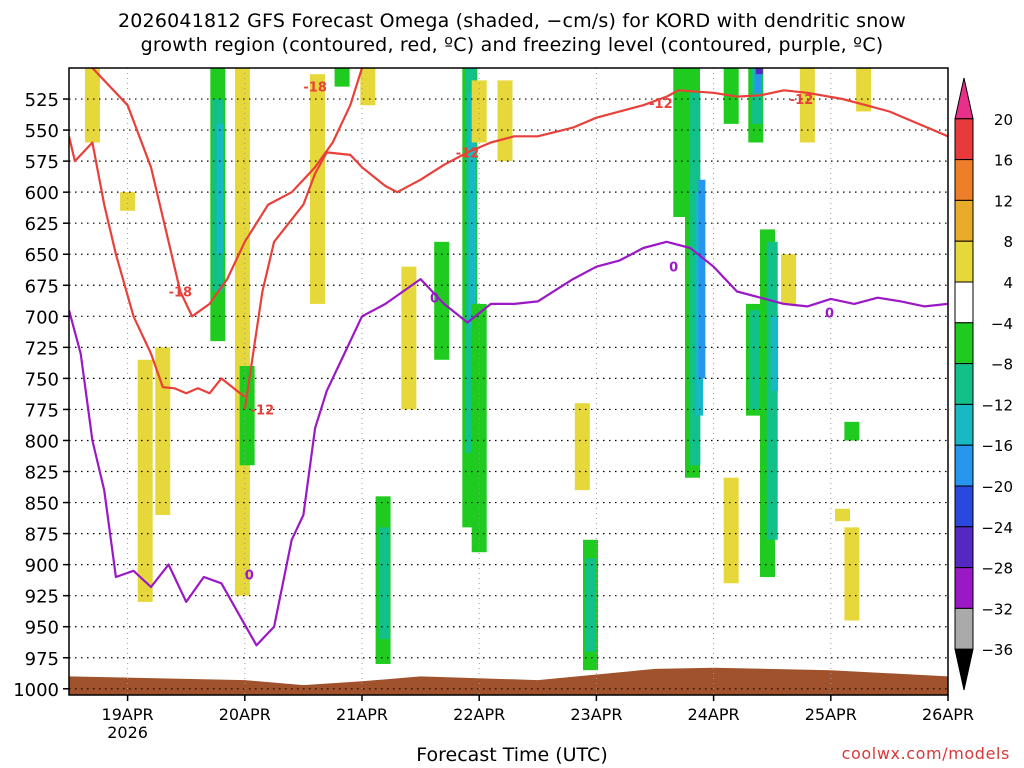  Describe the element at coordinates (964, 98) in the screenshot. I see `colorbar-top-arrow` at that location.